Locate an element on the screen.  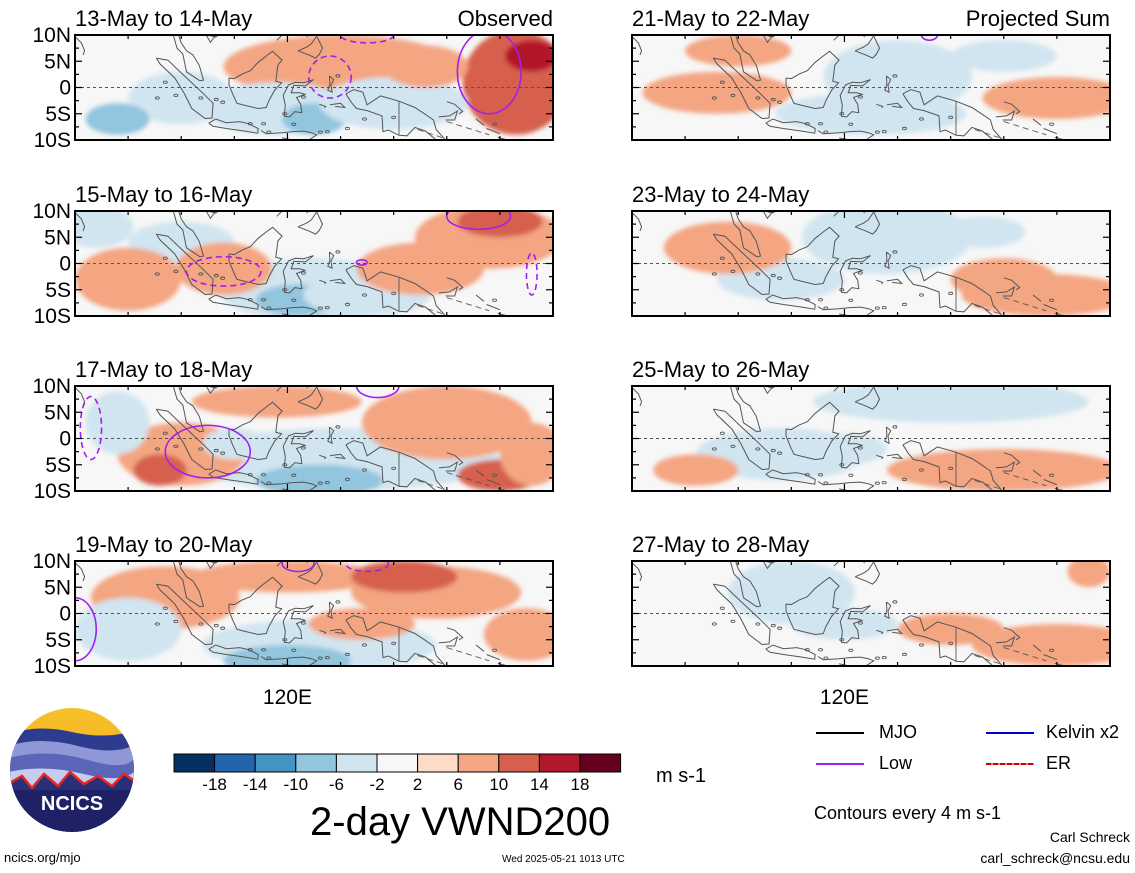
footer-author: Carl Schreck is located at coordinates (1089, 837).